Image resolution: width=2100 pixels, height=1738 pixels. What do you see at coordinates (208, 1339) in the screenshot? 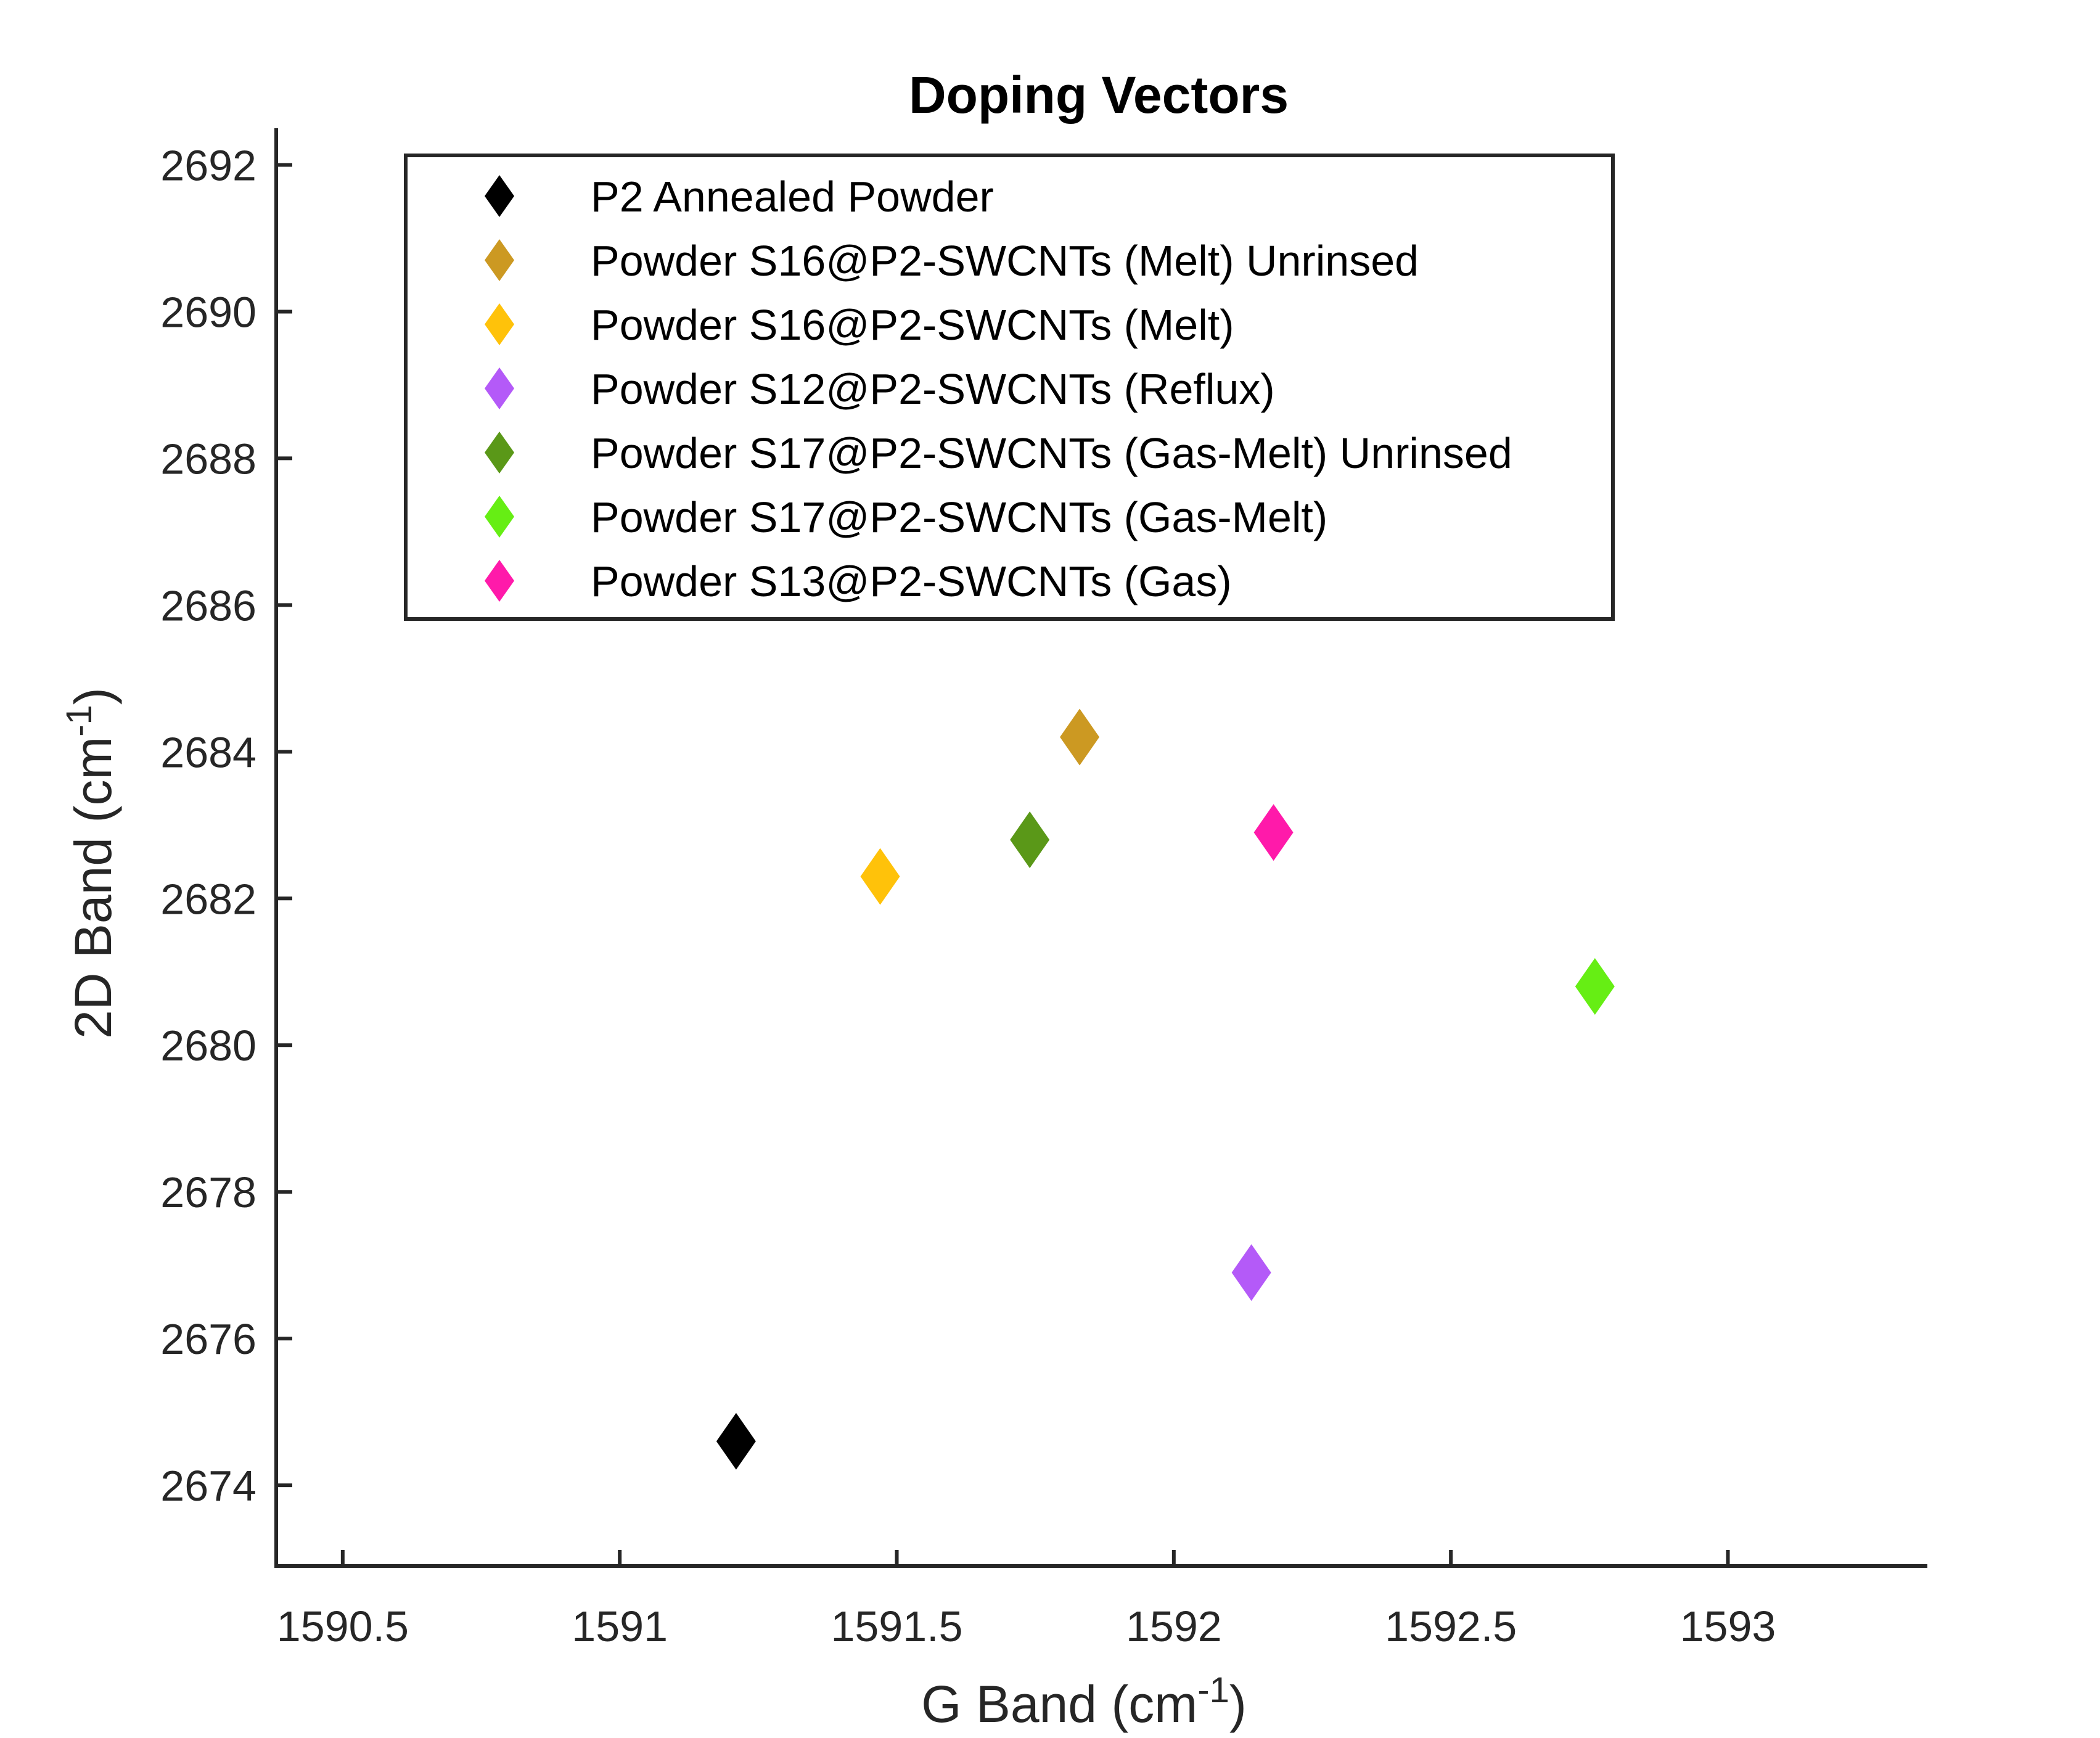
I see `y-tick-label: 2676` at bounding box center [208, 1339].